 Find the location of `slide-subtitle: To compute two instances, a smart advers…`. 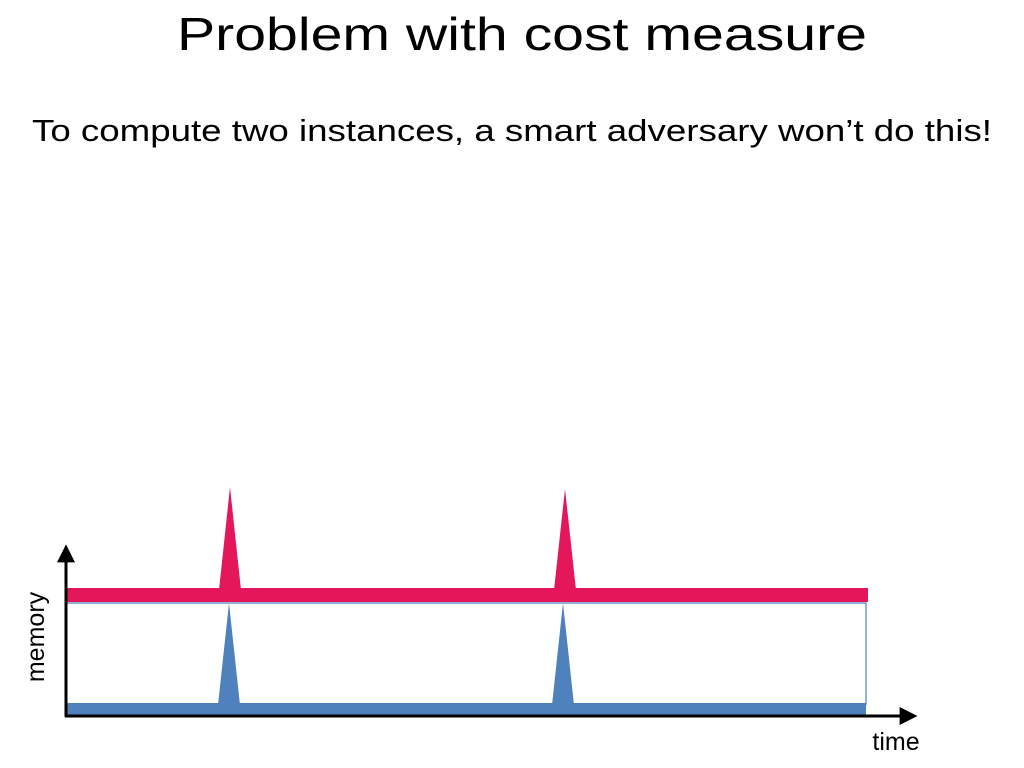

slide-subtitle: To compute two instances, a smart advers… is located at coordinates (512, 130).